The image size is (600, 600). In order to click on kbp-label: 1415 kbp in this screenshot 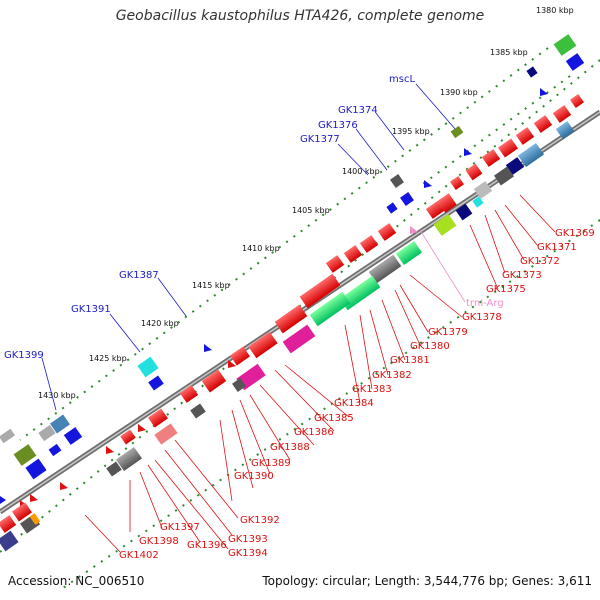, I will do `click(211, 285)`.